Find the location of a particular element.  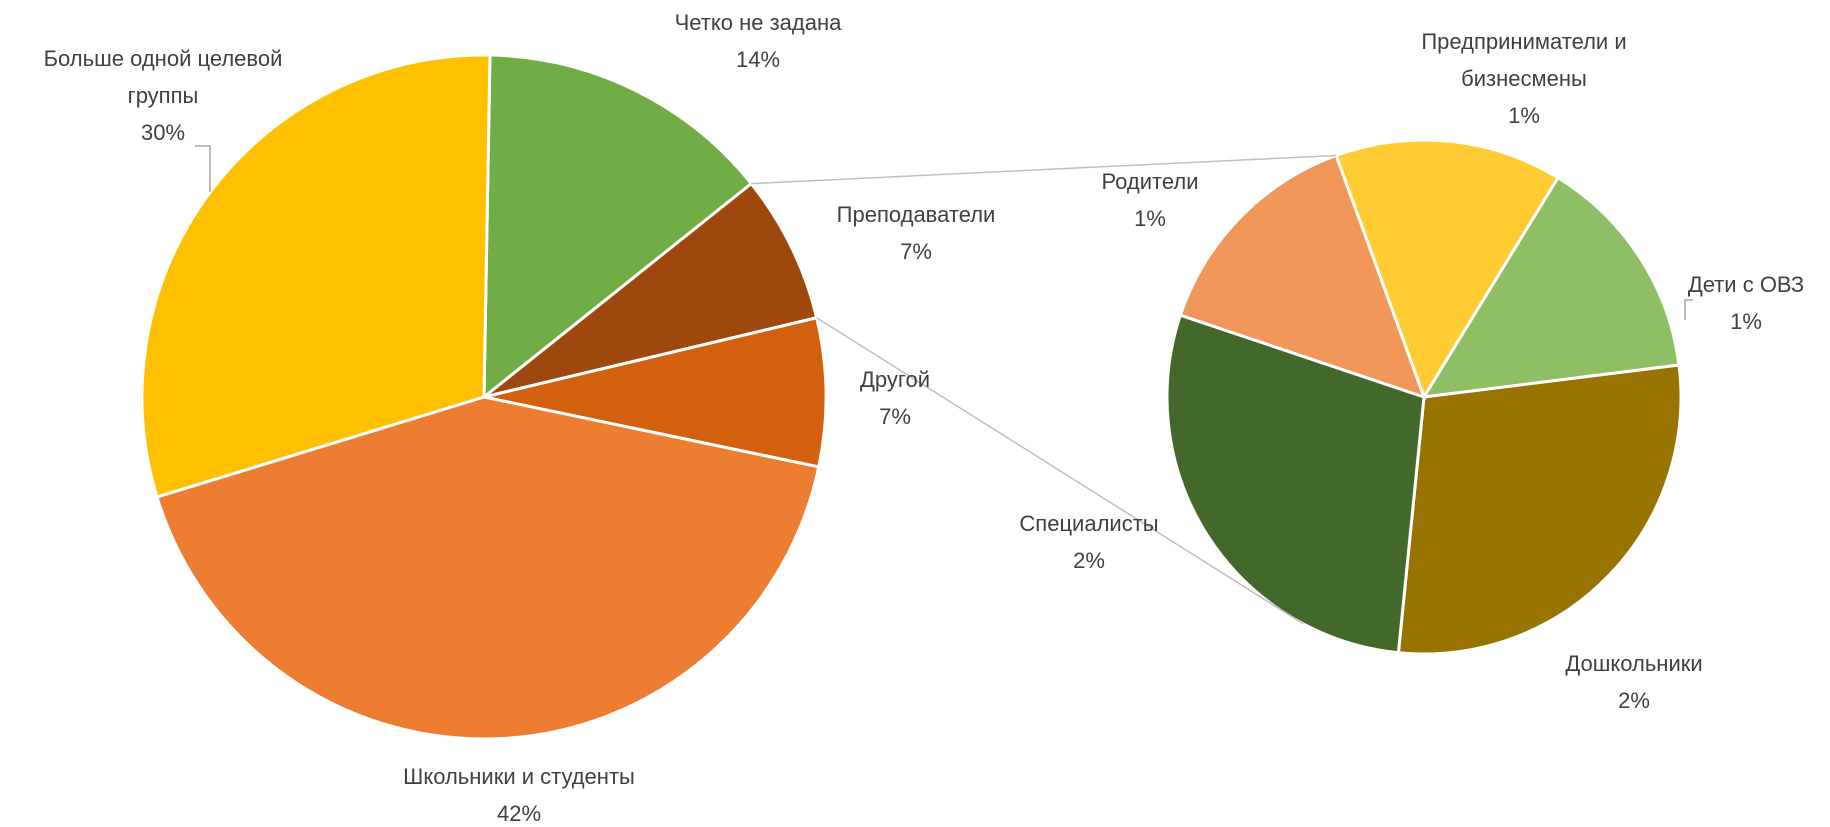

data-label: Предприниматели и бизнесмены 1% is located at coordinates (1524, 78).